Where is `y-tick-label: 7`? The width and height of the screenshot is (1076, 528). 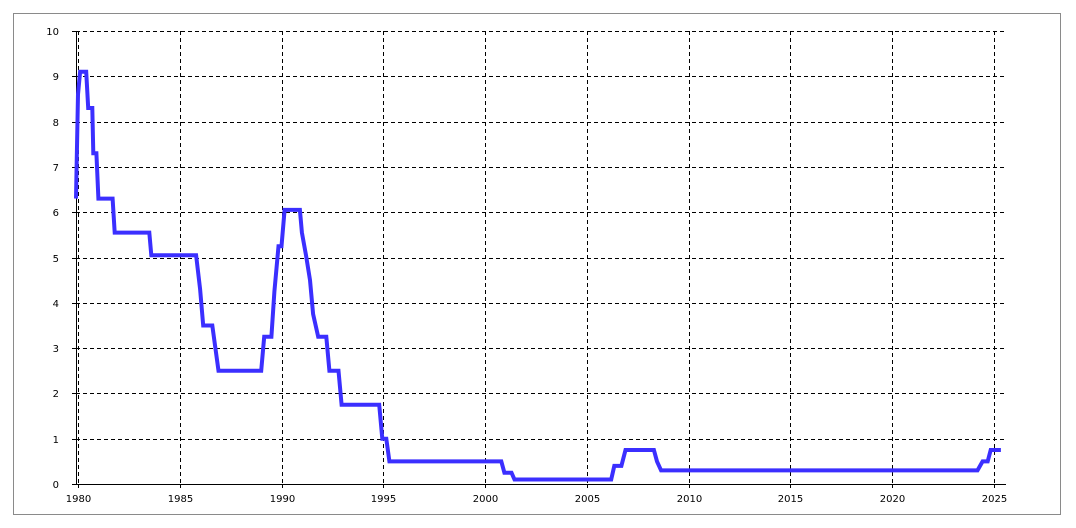 y-tick-label: 7 is located at coordinates (56, 168).